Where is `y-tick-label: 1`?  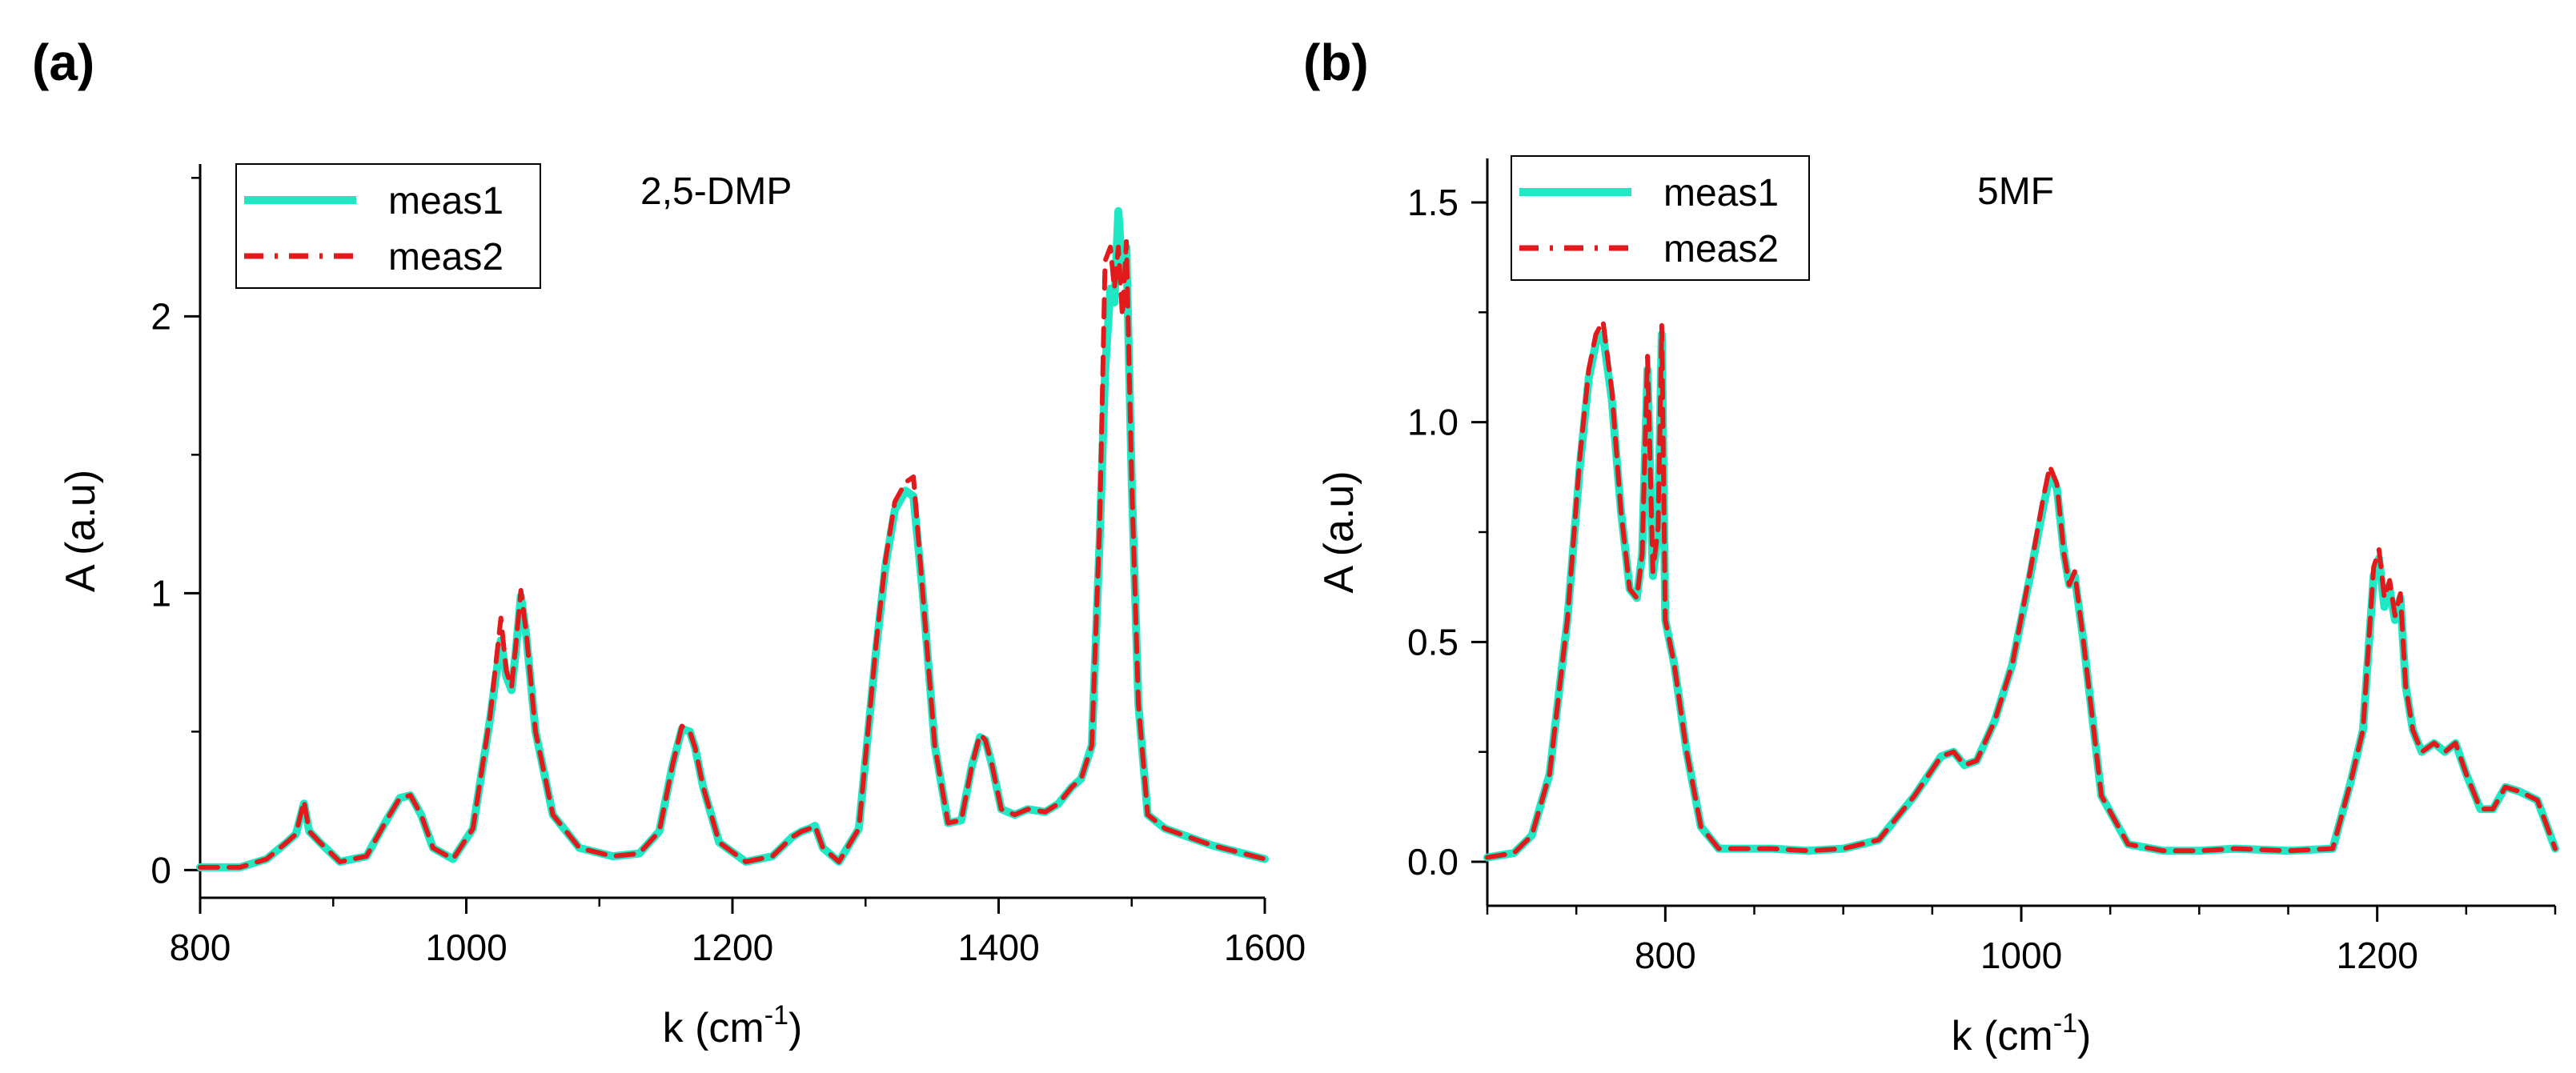 y-tick-label: 1 is located at coordinates (161, 593).